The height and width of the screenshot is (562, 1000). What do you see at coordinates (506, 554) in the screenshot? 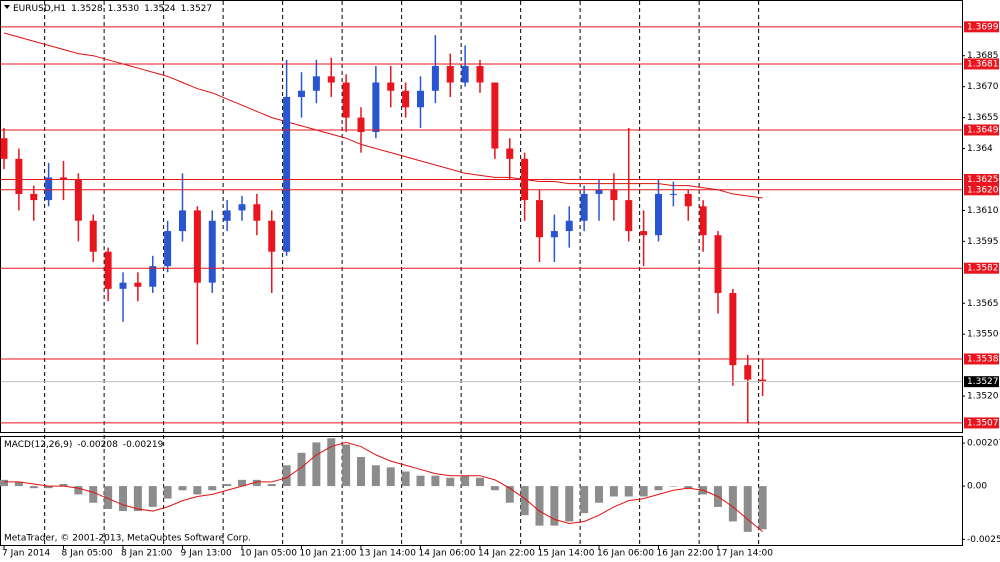
I see `x-tick-label: 14 Jan 22:00` at bounding box center [506, 554].